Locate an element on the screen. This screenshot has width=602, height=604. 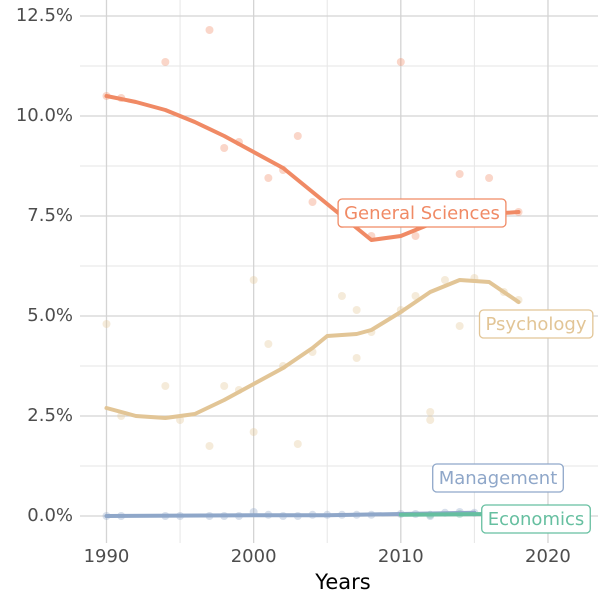
series-label: Management is located at coordinates (498, 478).